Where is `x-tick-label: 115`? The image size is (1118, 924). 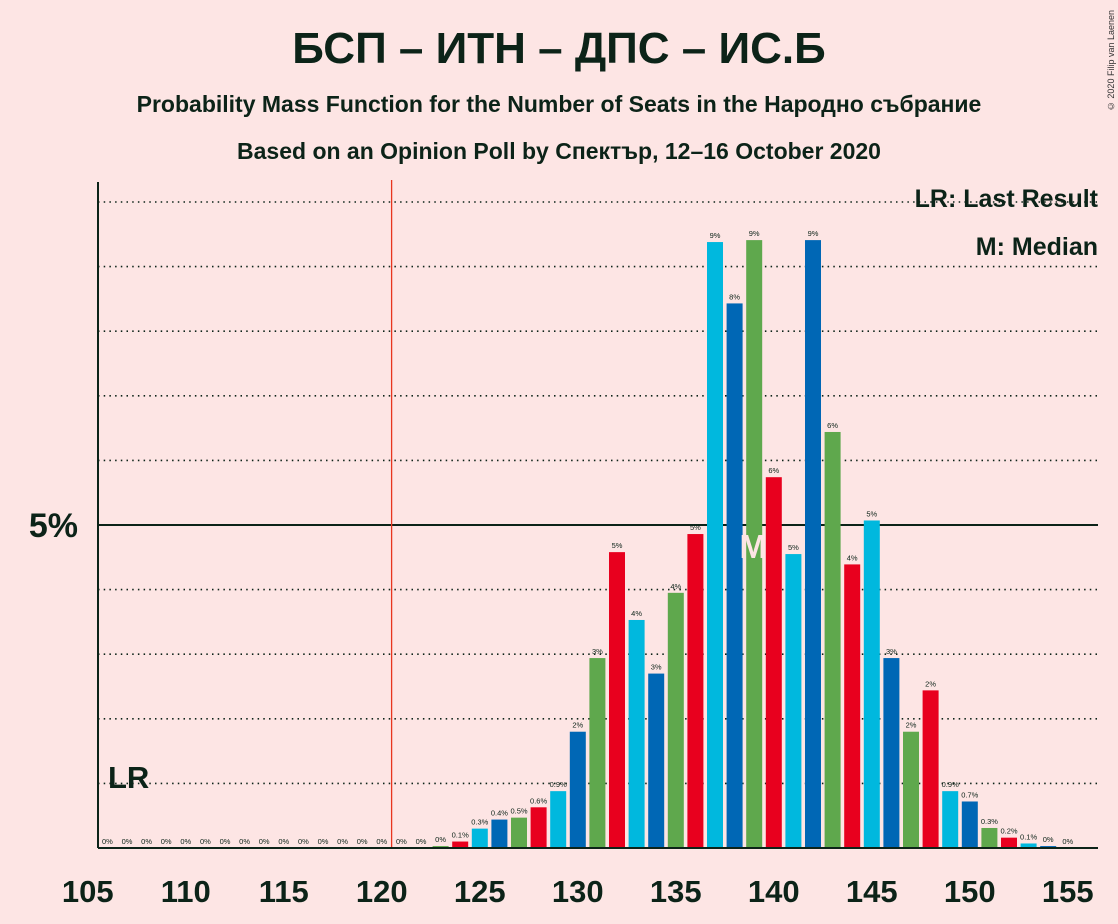 x-tick-label: 115 is located at coordinates (284, 891).